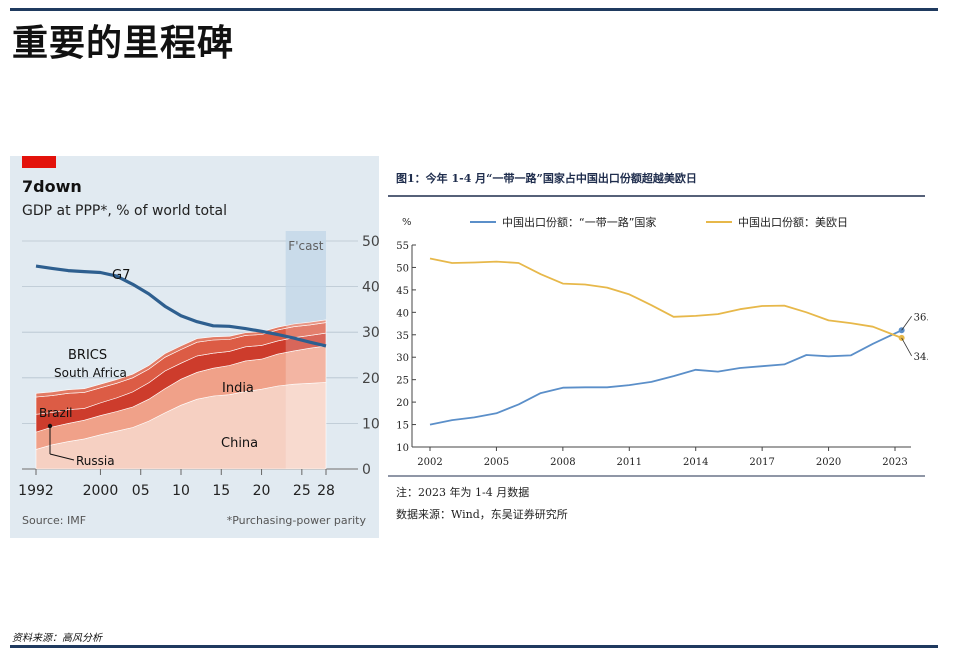 The height and width of the screenshot is (656, 960). Describe the element at coordinates (141, 491) in the screenshot. I see `econ-x-tick-label: 05` at that location.